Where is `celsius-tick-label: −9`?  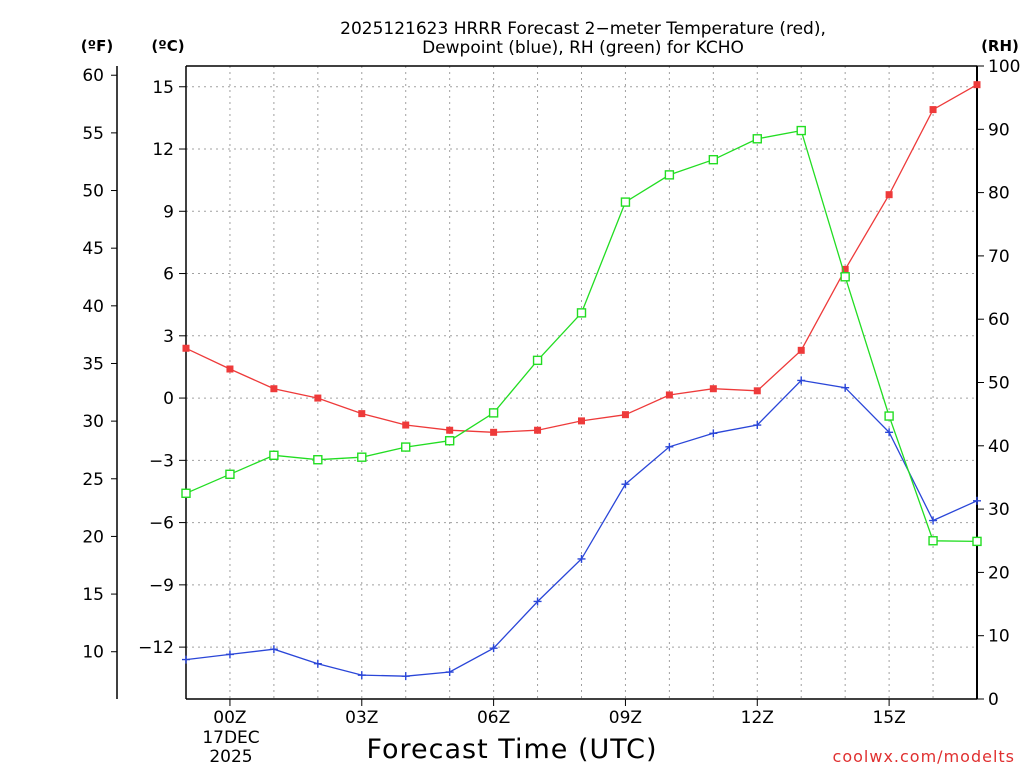 celsius-tick-label: −9 is located at coordinates (161, 586).